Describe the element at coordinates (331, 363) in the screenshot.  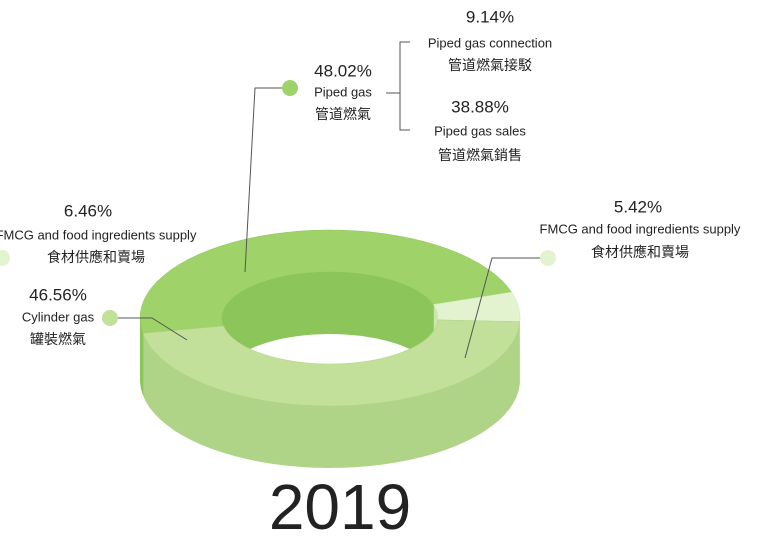
I see `slice` at that location.